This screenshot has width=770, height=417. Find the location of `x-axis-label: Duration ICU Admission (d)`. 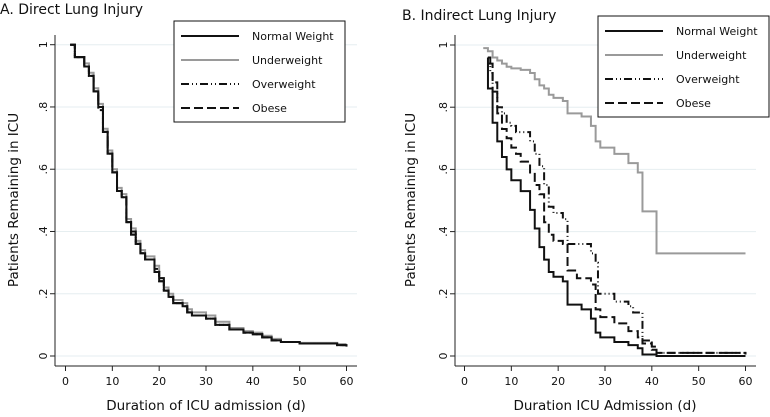

x-axis-label: Duration ICU Admission (d) is located at coordinates (604, 405).